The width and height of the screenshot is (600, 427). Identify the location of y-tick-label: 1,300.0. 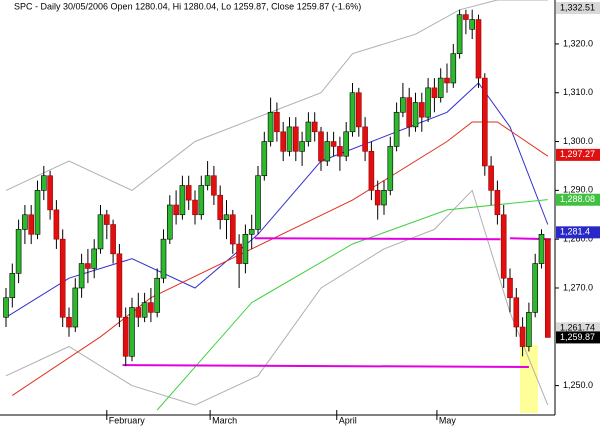
(578, 141).